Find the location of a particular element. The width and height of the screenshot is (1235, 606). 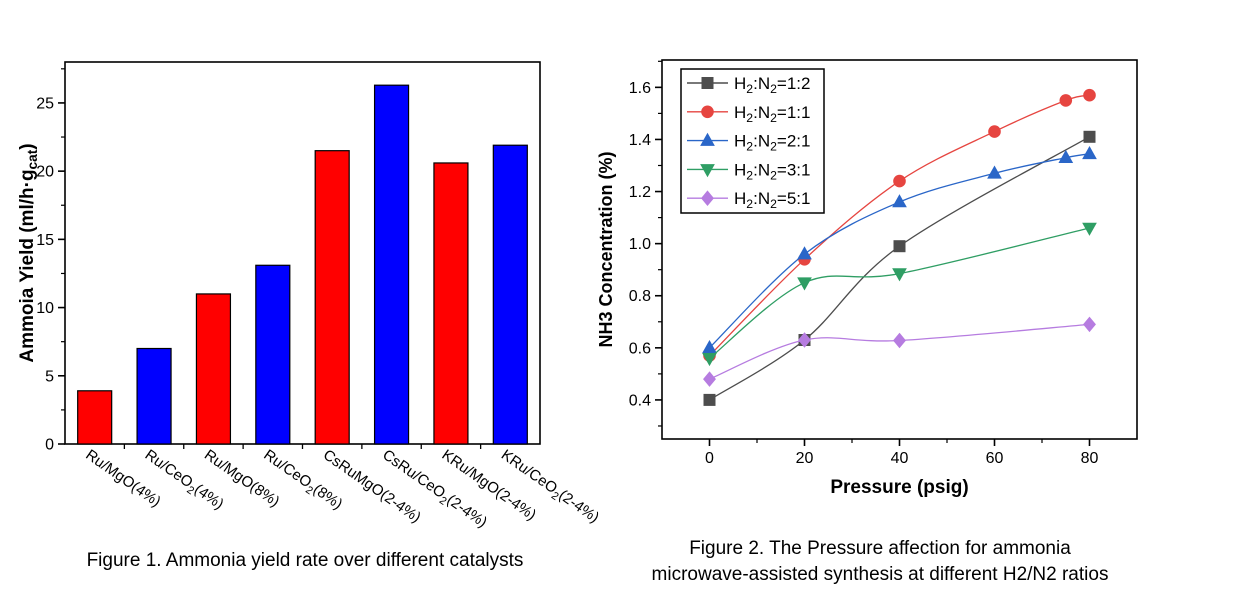

y-axis-title: Ammoia Yield (ml/h·gcat) is located at coordinates (28, 252).